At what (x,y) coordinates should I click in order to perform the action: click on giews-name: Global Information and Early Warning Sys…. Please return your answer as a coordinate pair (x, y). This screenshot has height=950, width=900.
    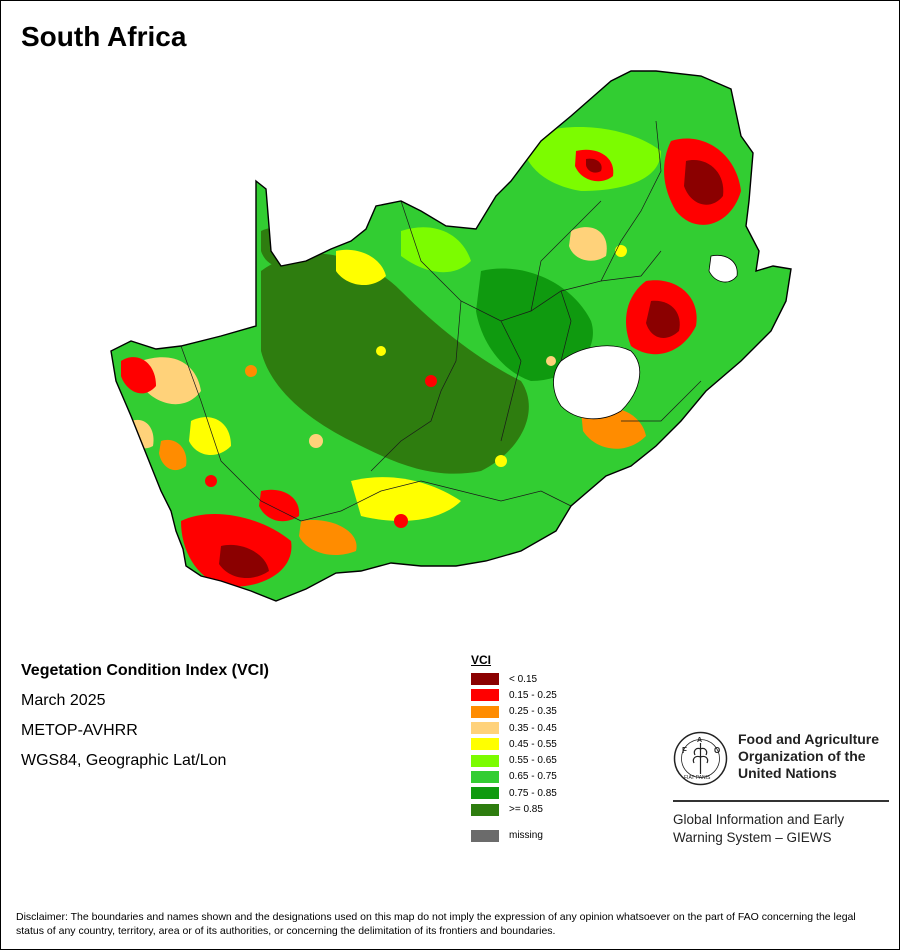
    Looking at the image, I should click on (759, 828).